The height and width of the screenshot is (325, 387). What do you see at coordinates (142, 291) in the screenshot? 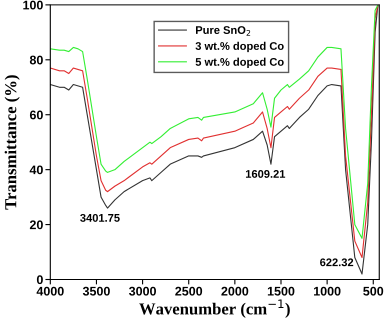
I see `x-tick-label: 3000` at bounding box center [142, 291].